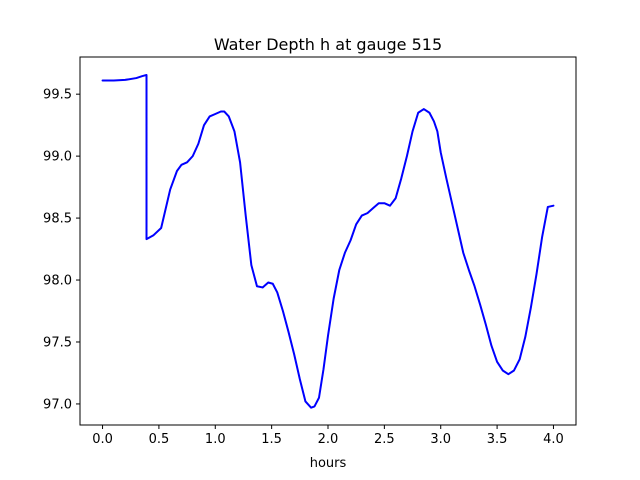  What do you see at coordinates (553, 439) in the screenshot?
I see `x-tick-label: 4.0` at bounding box center [553, 439].